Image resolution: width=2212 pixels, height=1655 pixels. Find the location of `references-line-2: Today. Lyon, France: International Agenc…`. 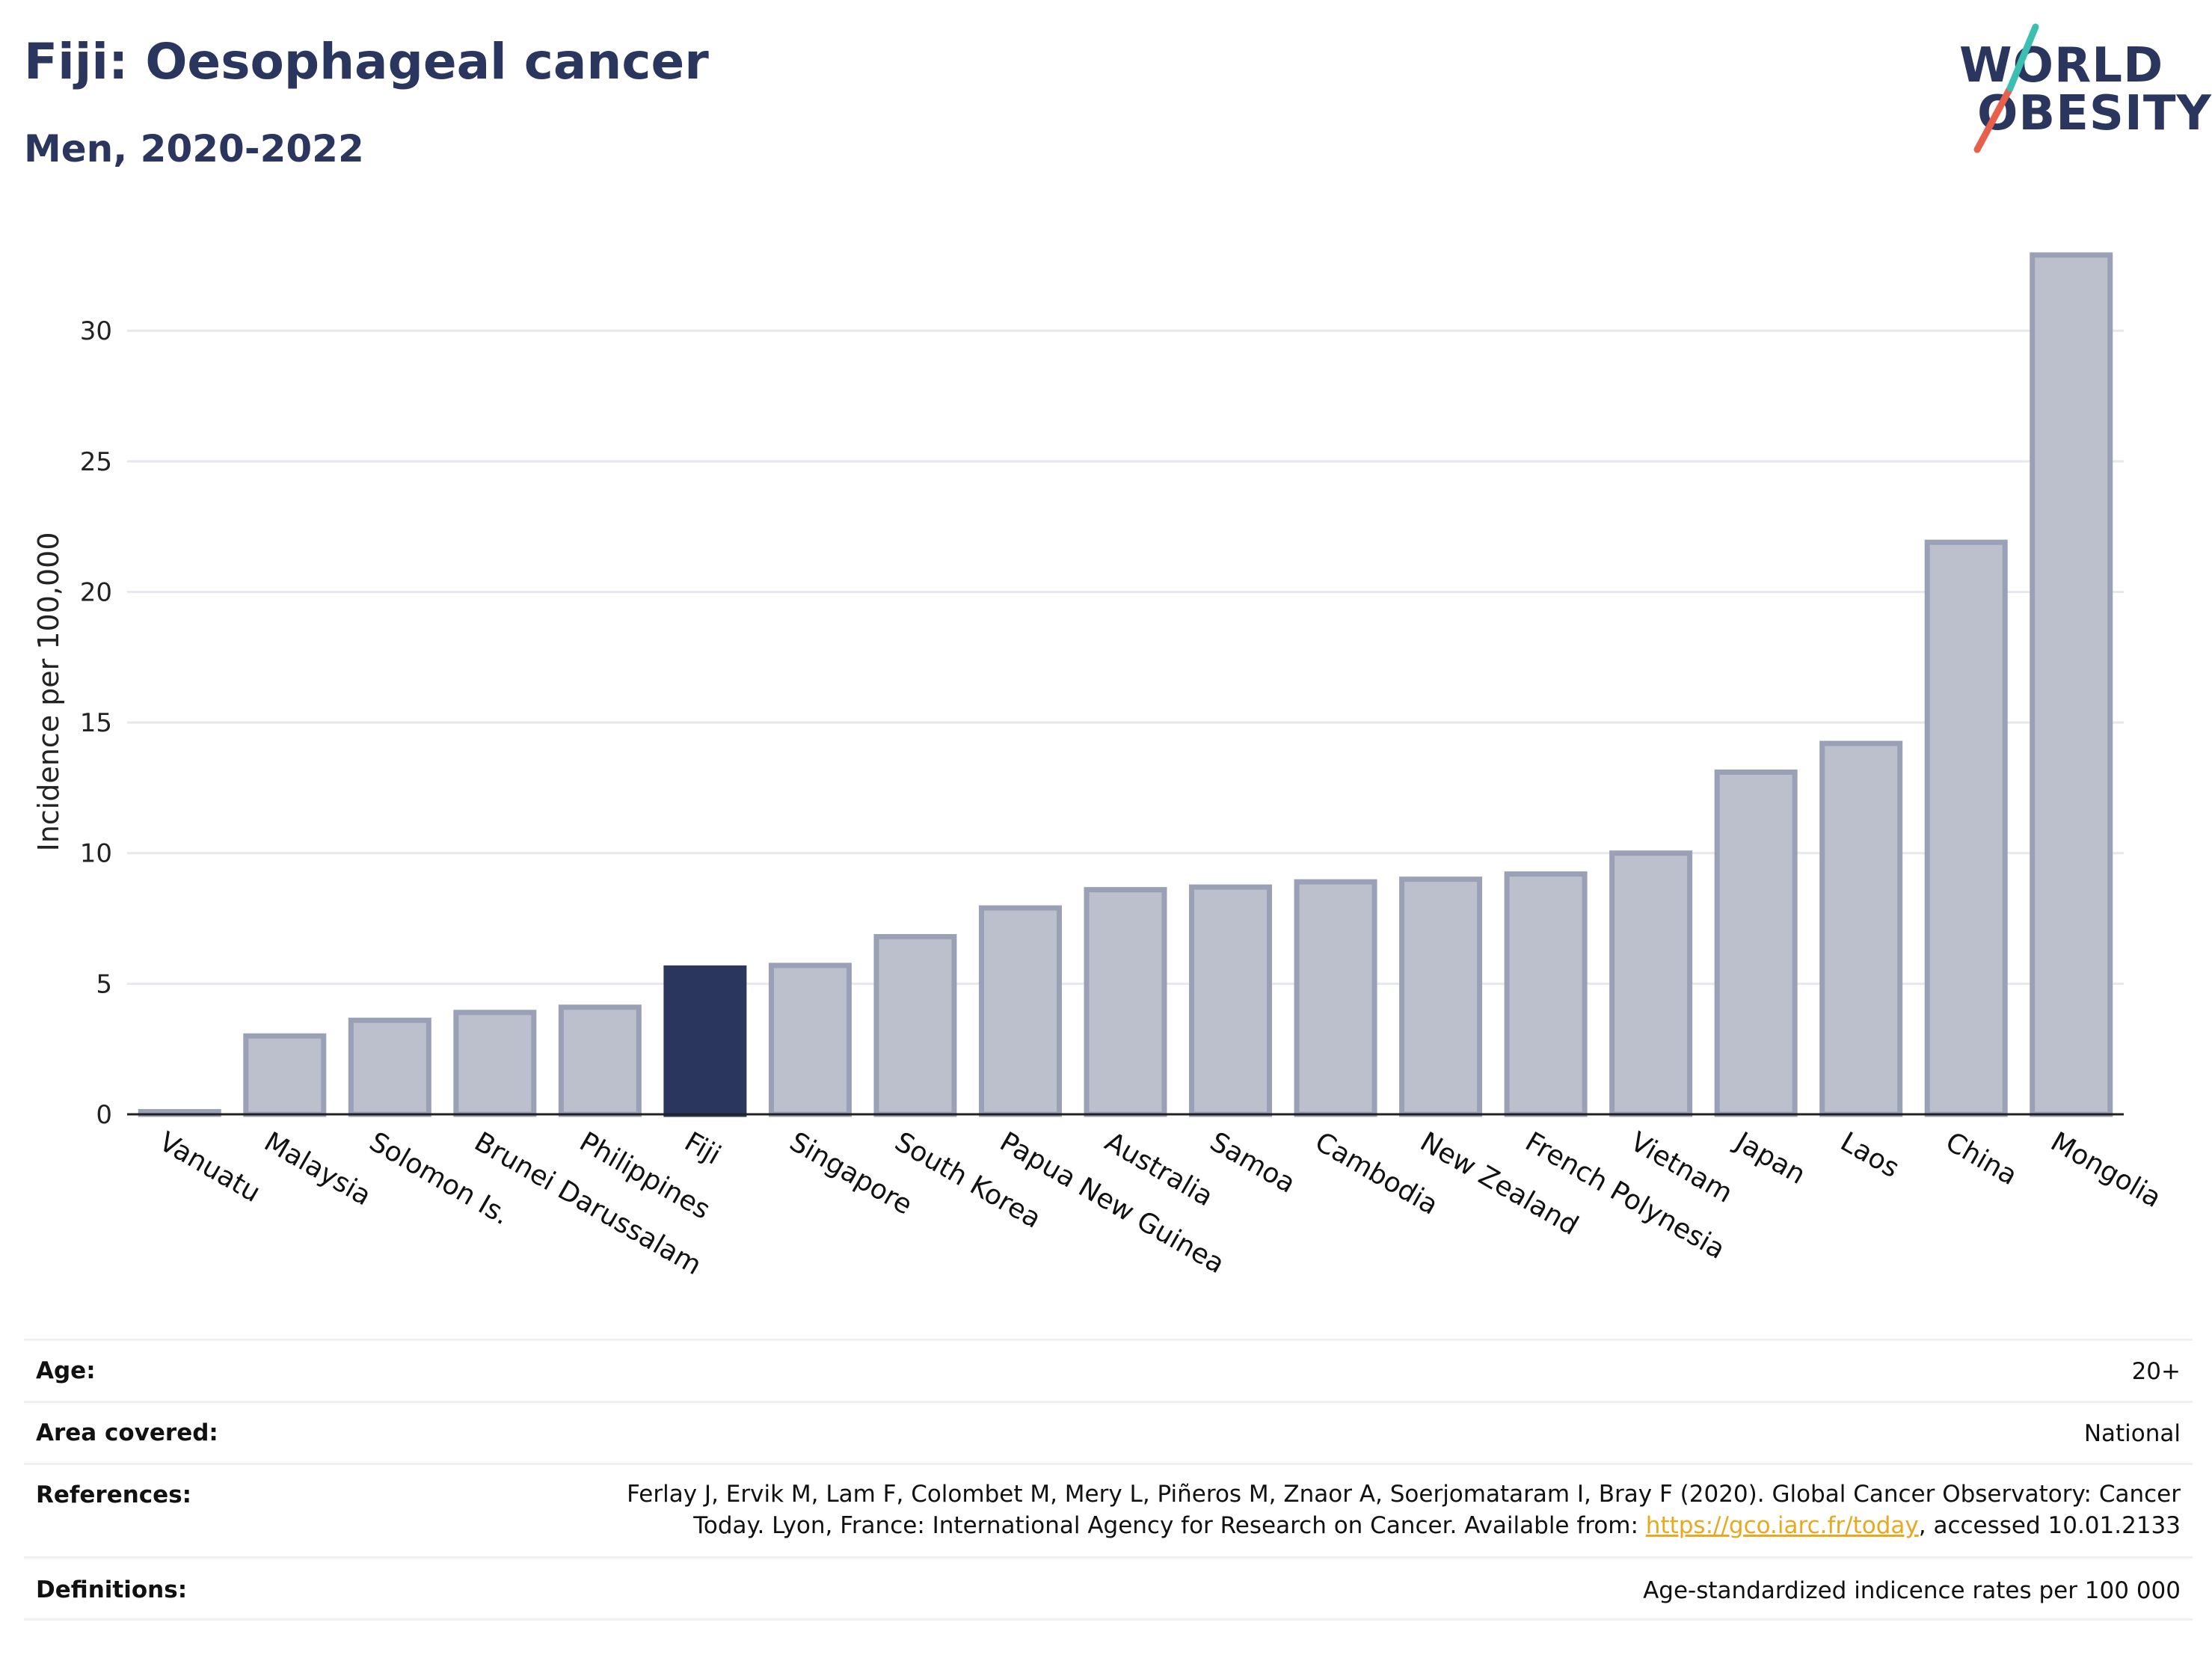

references-line-2: Today. Lyon, France: International Agenc… is located at coordinates (1404, 1525).